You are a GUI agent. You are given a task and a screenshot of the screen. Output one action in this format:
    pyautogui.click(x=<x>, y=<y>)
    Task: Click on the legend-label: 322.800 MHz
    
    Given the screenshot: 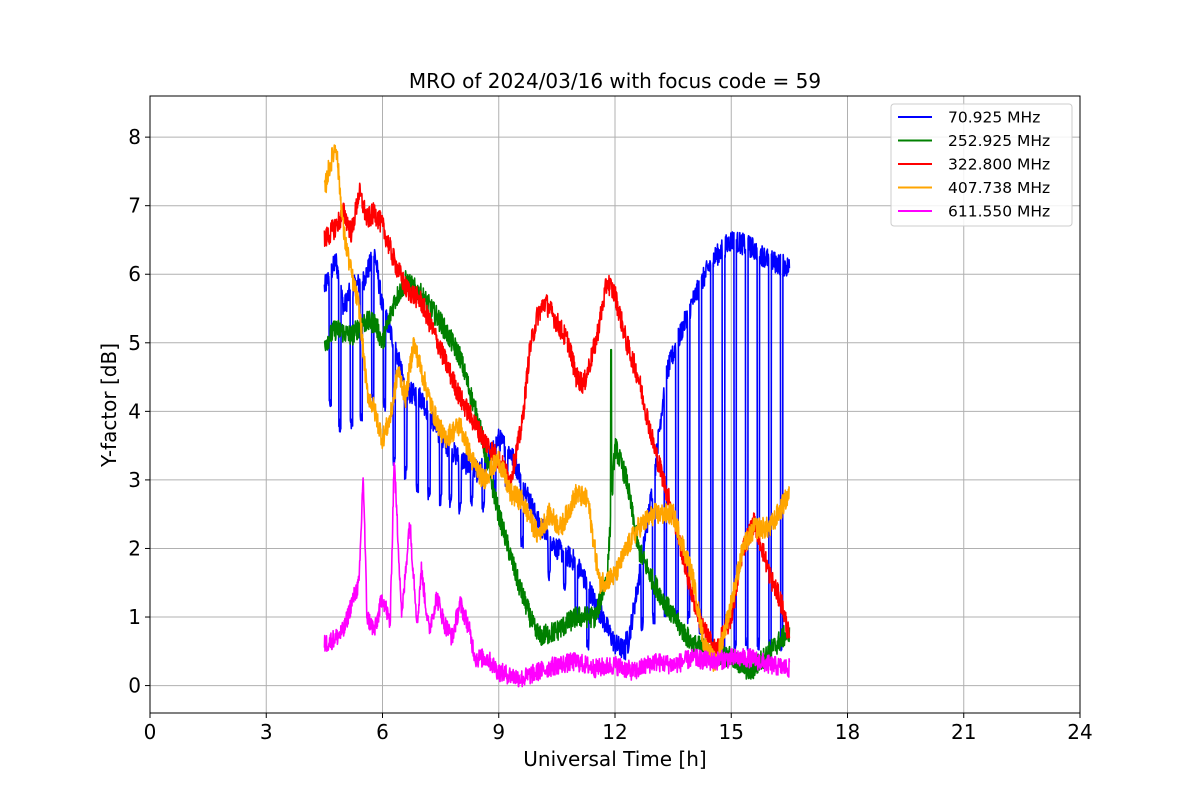 What is the action you would take?
    pyautogui.click(x=999, y=165)
    